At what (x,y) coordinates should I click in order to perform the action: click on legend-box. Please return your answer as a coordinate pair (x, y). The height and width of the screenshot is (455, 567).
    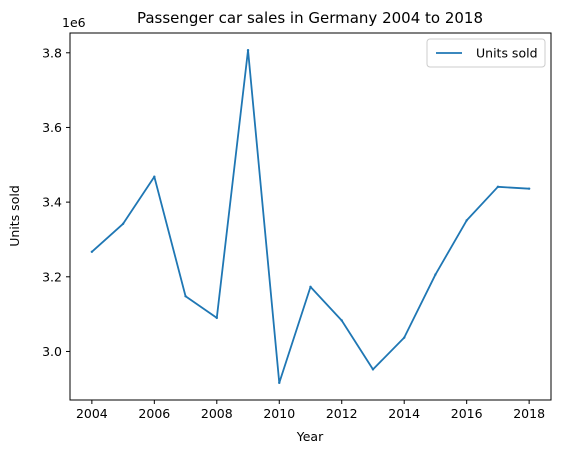
    Looking at the image, I should click on (486, 53).